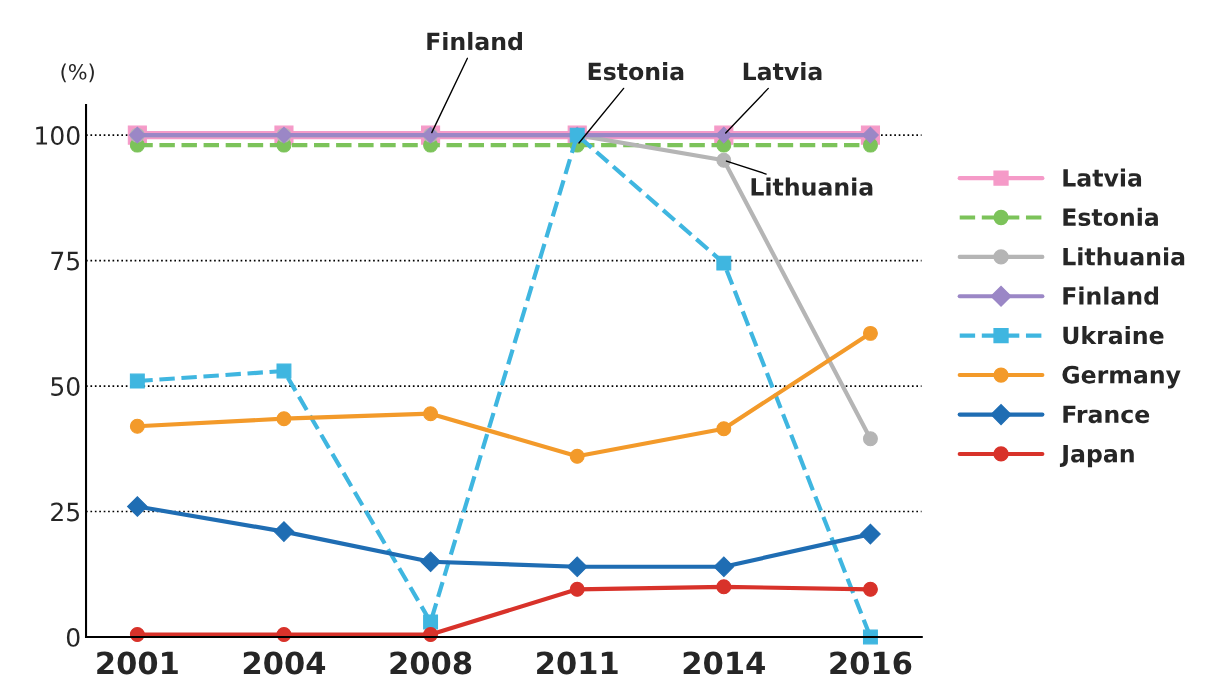 Image resolution: width=1229 pixels, height=700 pixels. I want to click on y-tick-label: 25, so click(65, 512).